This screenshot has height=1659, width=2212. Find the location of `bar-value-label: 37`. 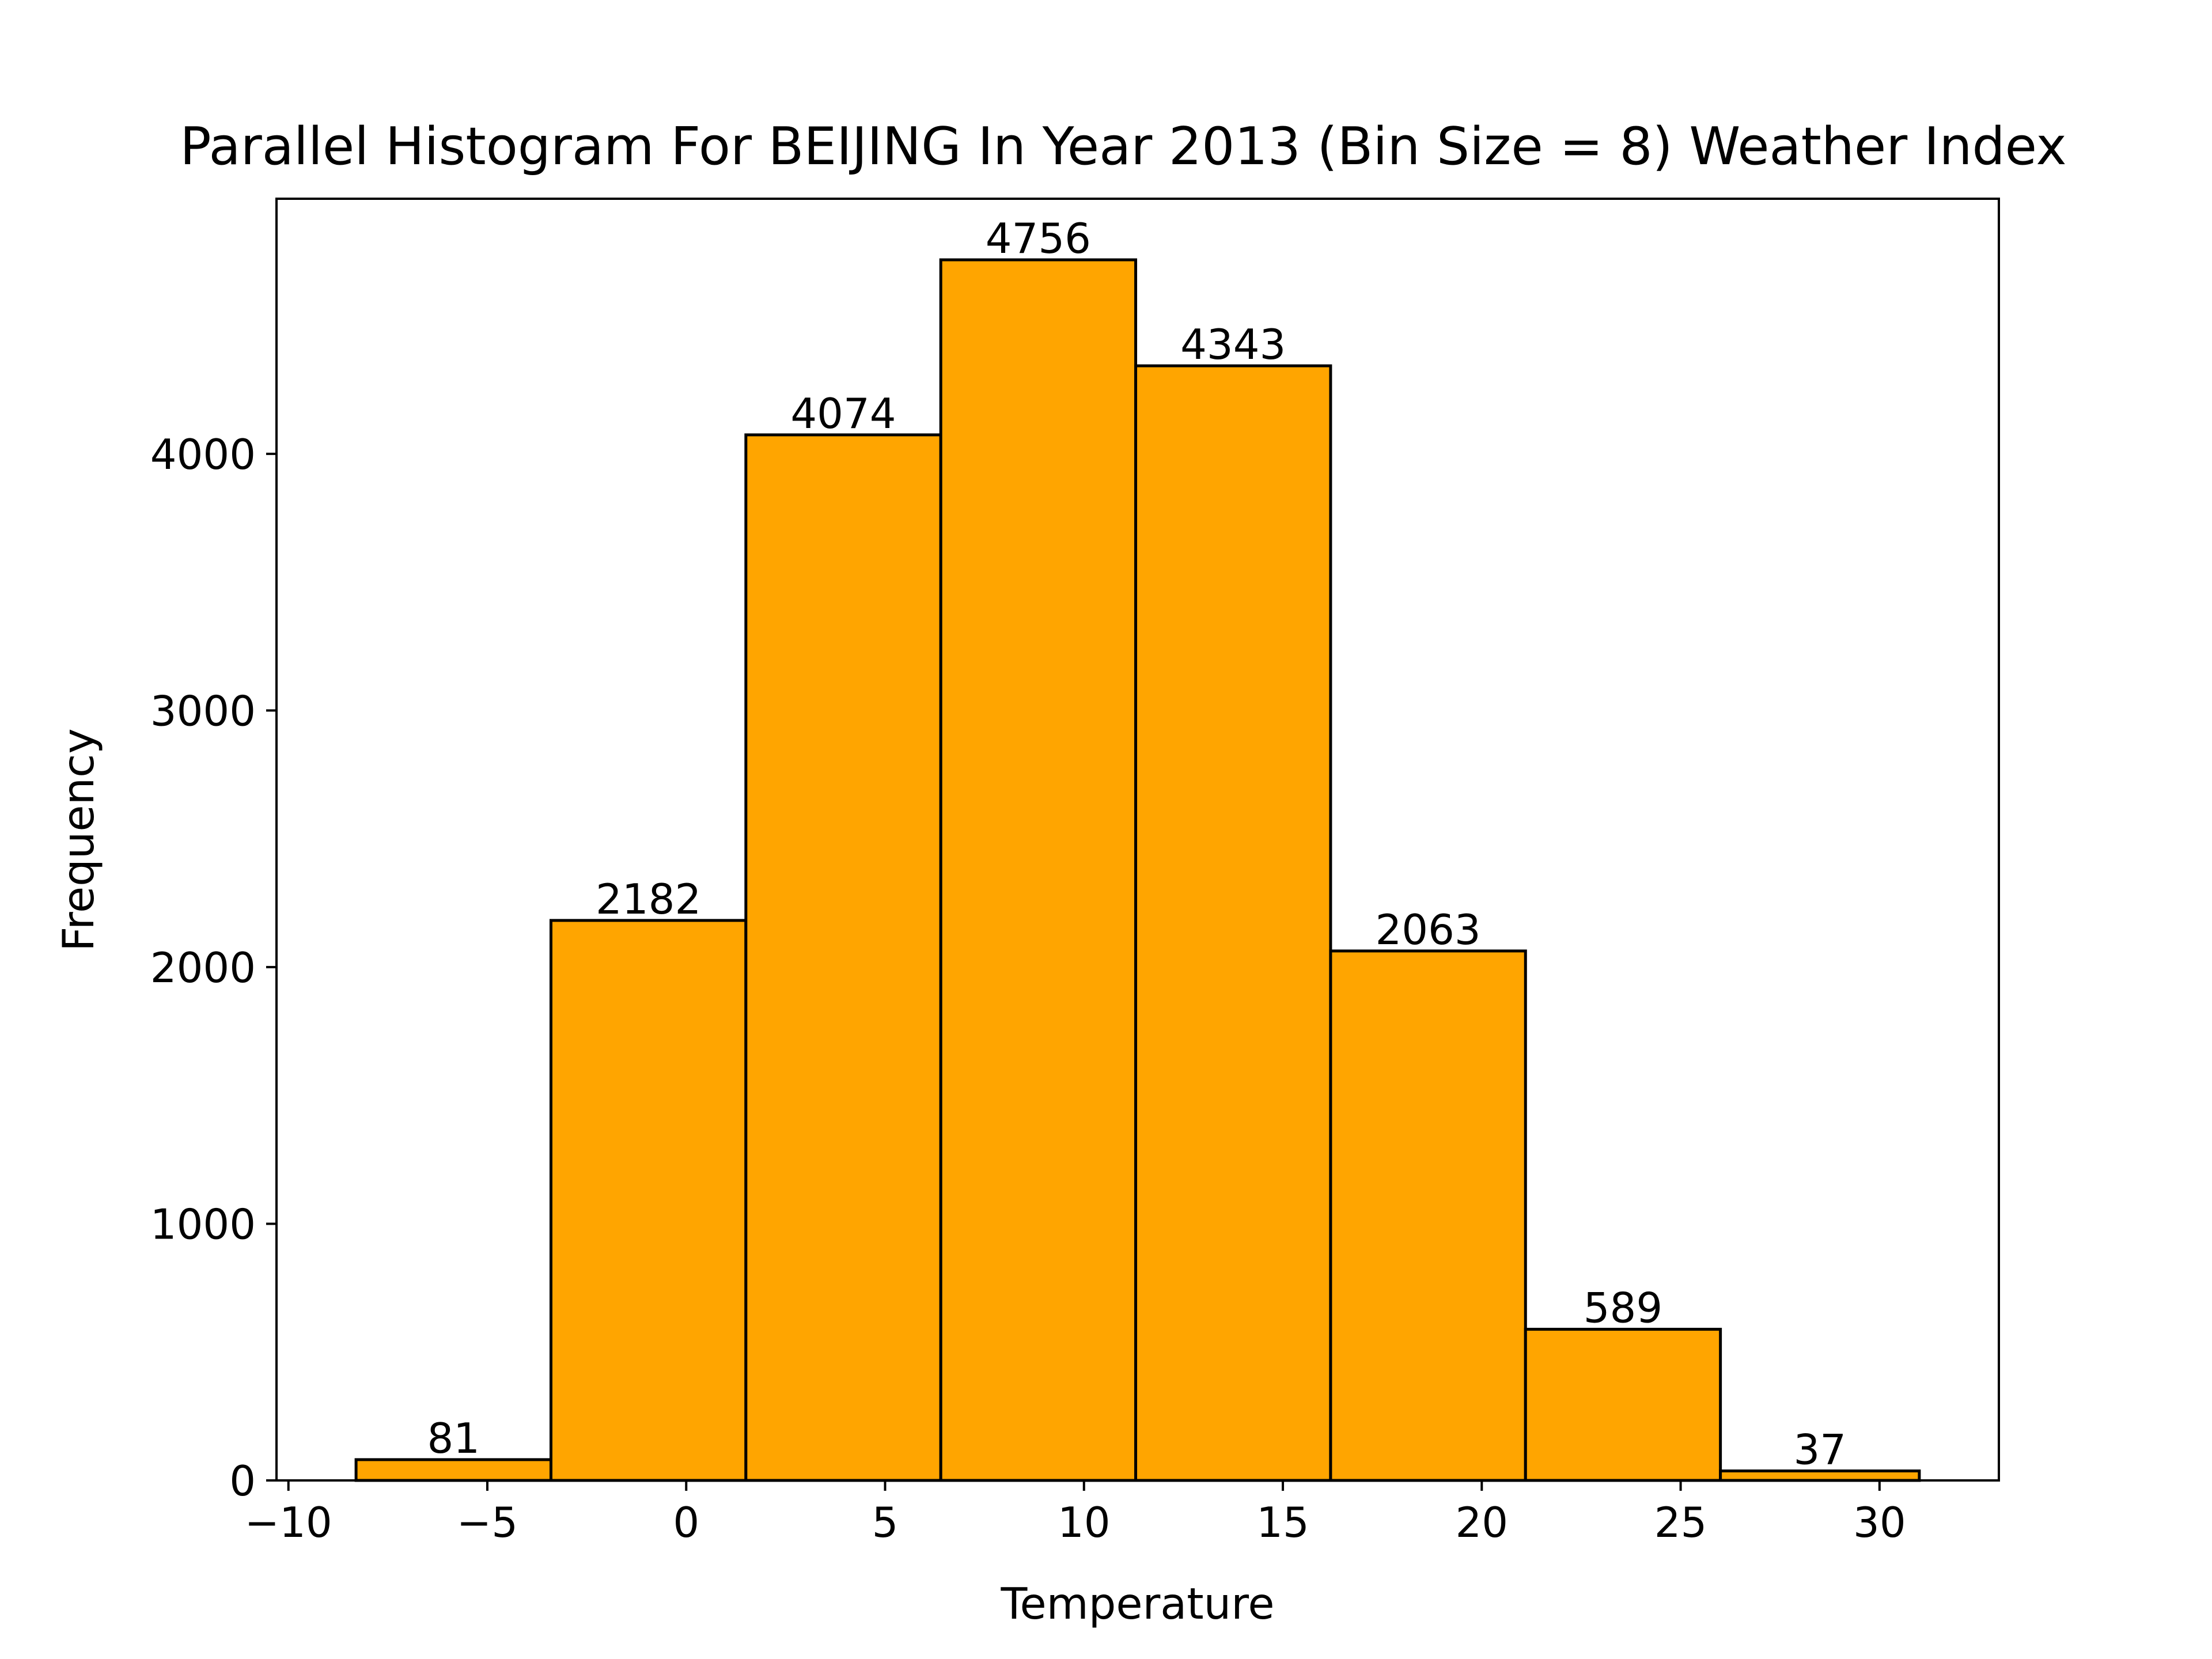

bar-value-label: 37 is located at coordinates (1819, 1450).